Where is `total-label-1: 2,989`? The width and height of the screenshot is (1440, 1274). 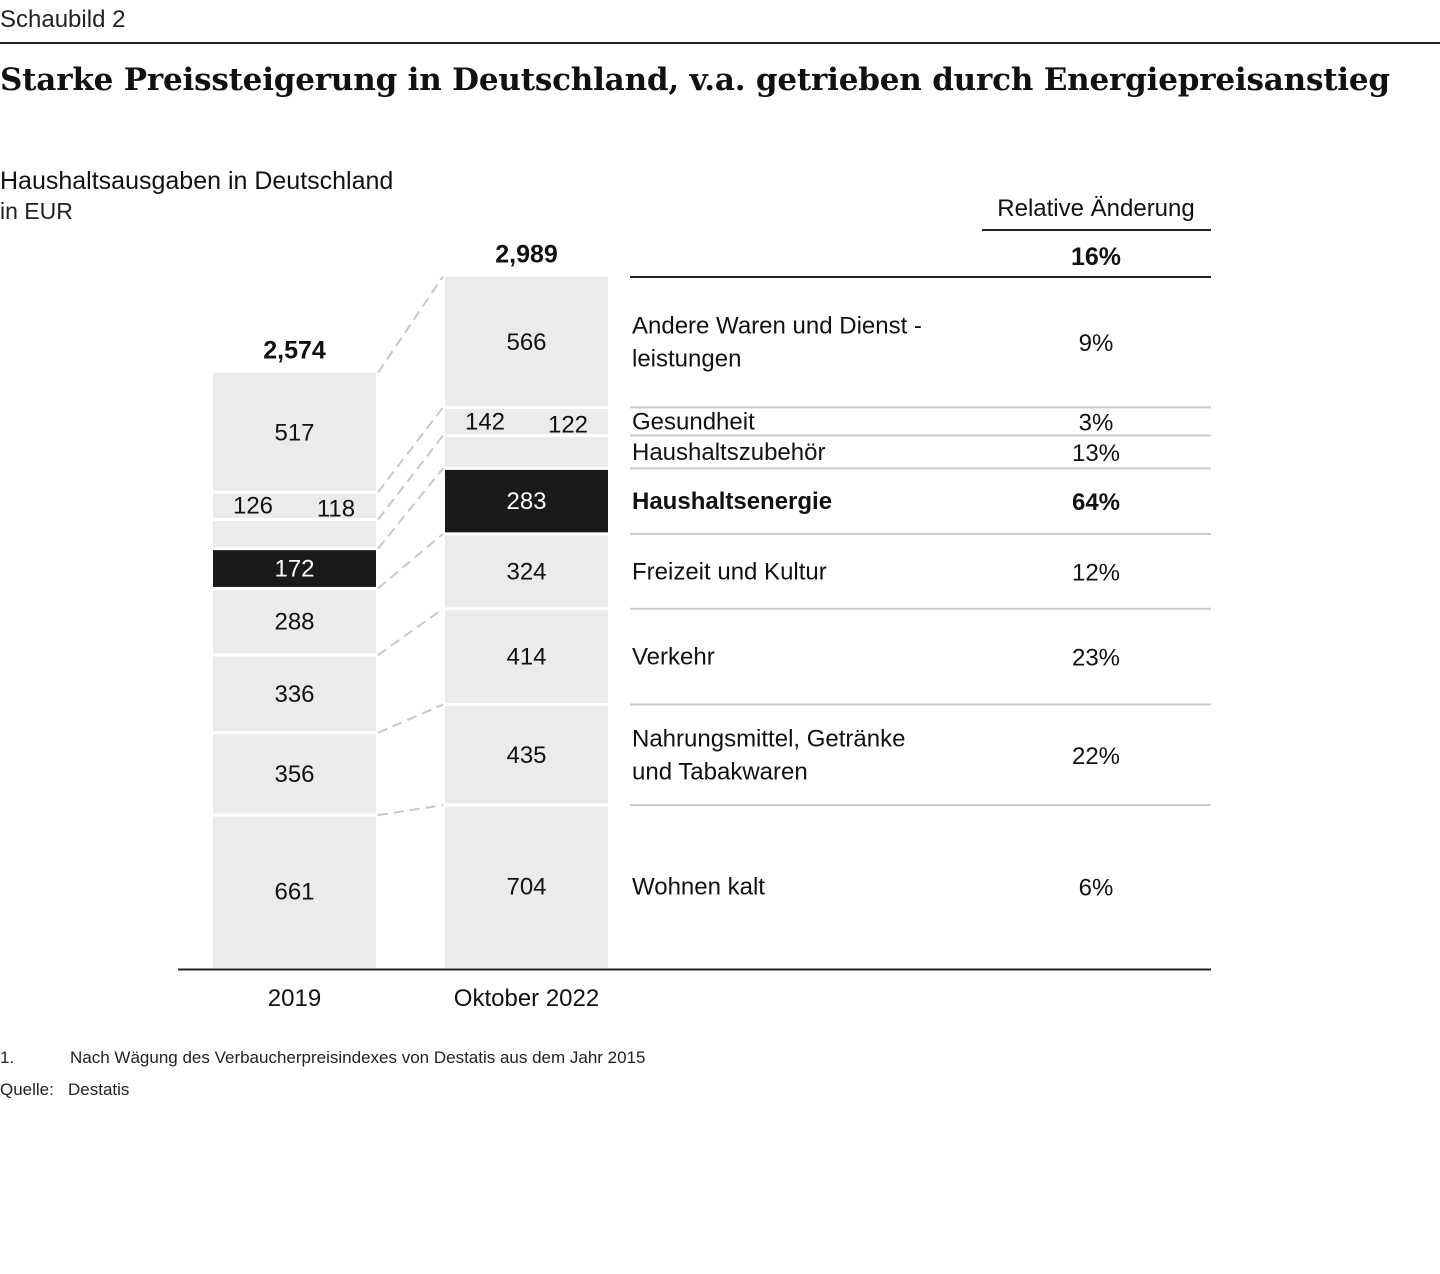 total-label-1: 2,989 is located at coordinates (526, 254).